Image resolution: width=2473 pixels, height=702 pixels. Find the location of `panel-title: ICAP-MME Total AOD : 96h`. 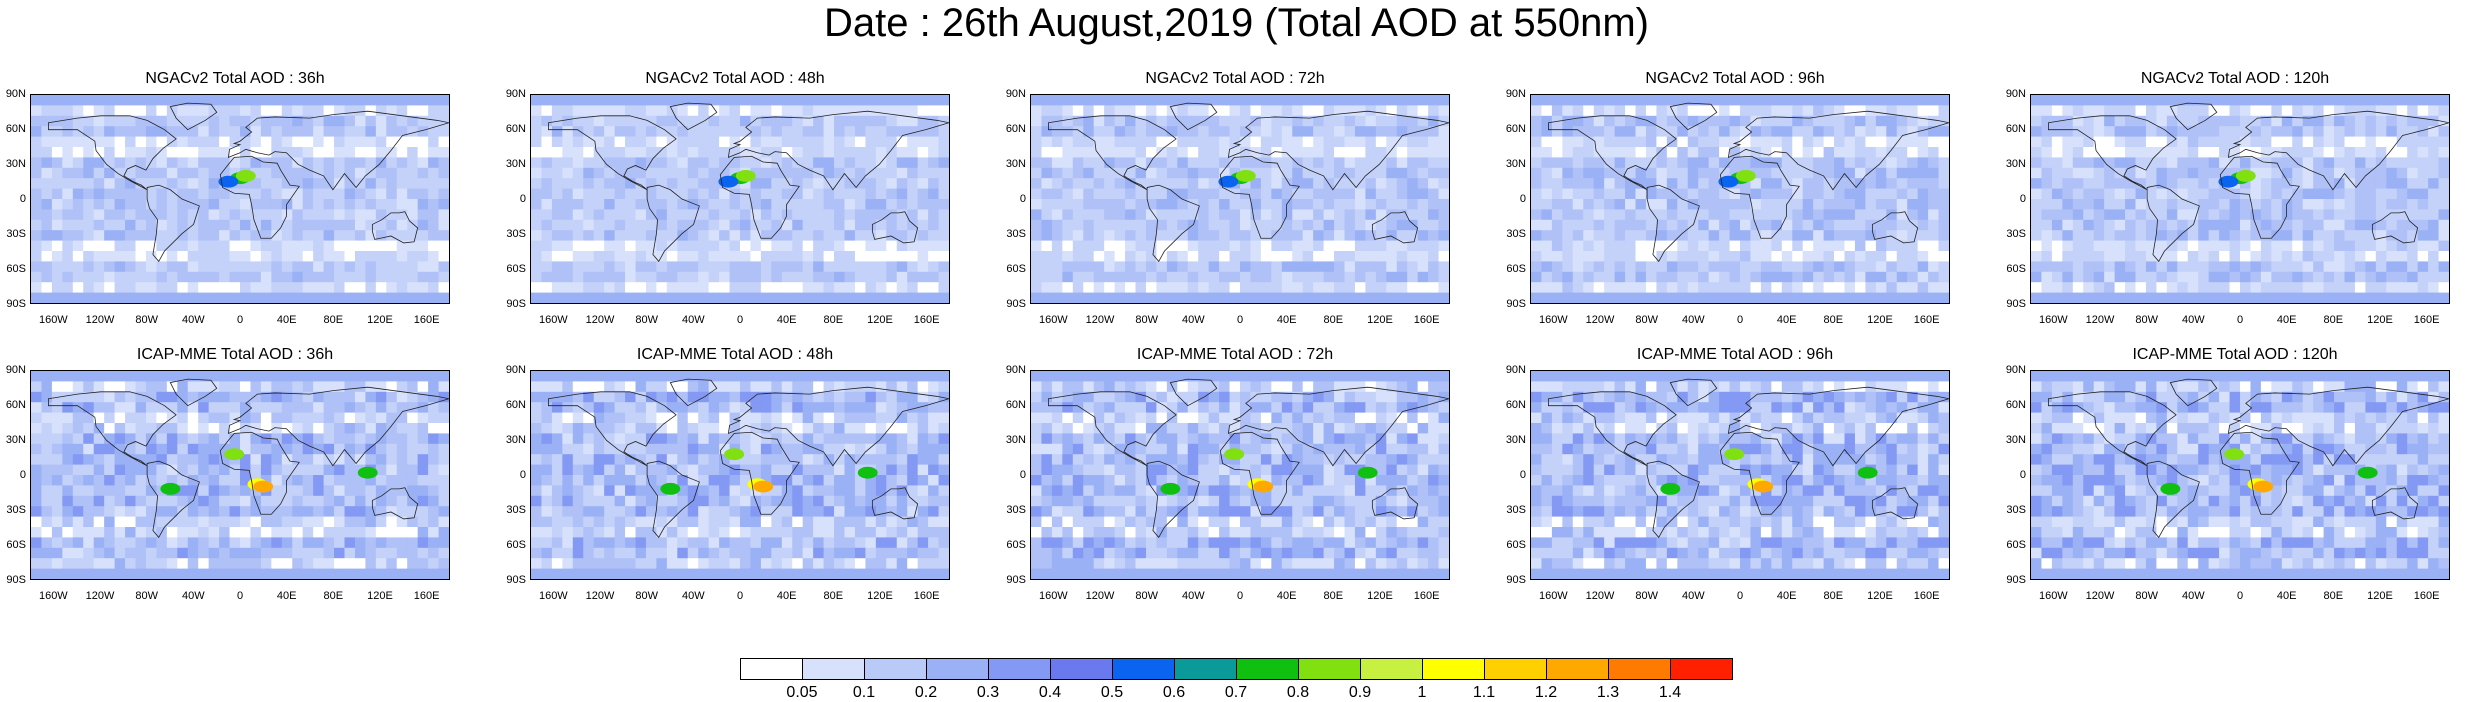

panel-title: ICAP-MME Total AOD : 96h is located at coordinates (1735, 355).